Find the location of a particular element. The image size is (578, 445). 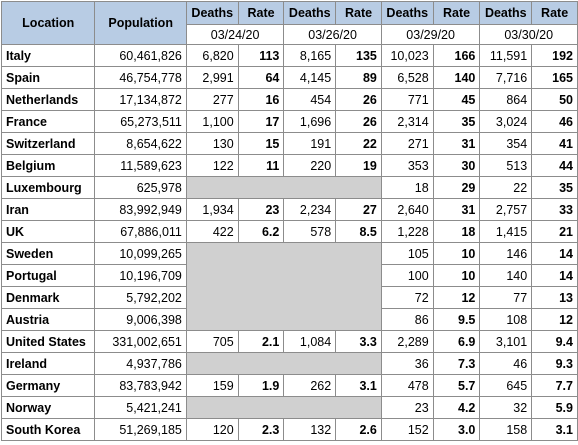

column-header: Rate is located at coordinates (358, 13).